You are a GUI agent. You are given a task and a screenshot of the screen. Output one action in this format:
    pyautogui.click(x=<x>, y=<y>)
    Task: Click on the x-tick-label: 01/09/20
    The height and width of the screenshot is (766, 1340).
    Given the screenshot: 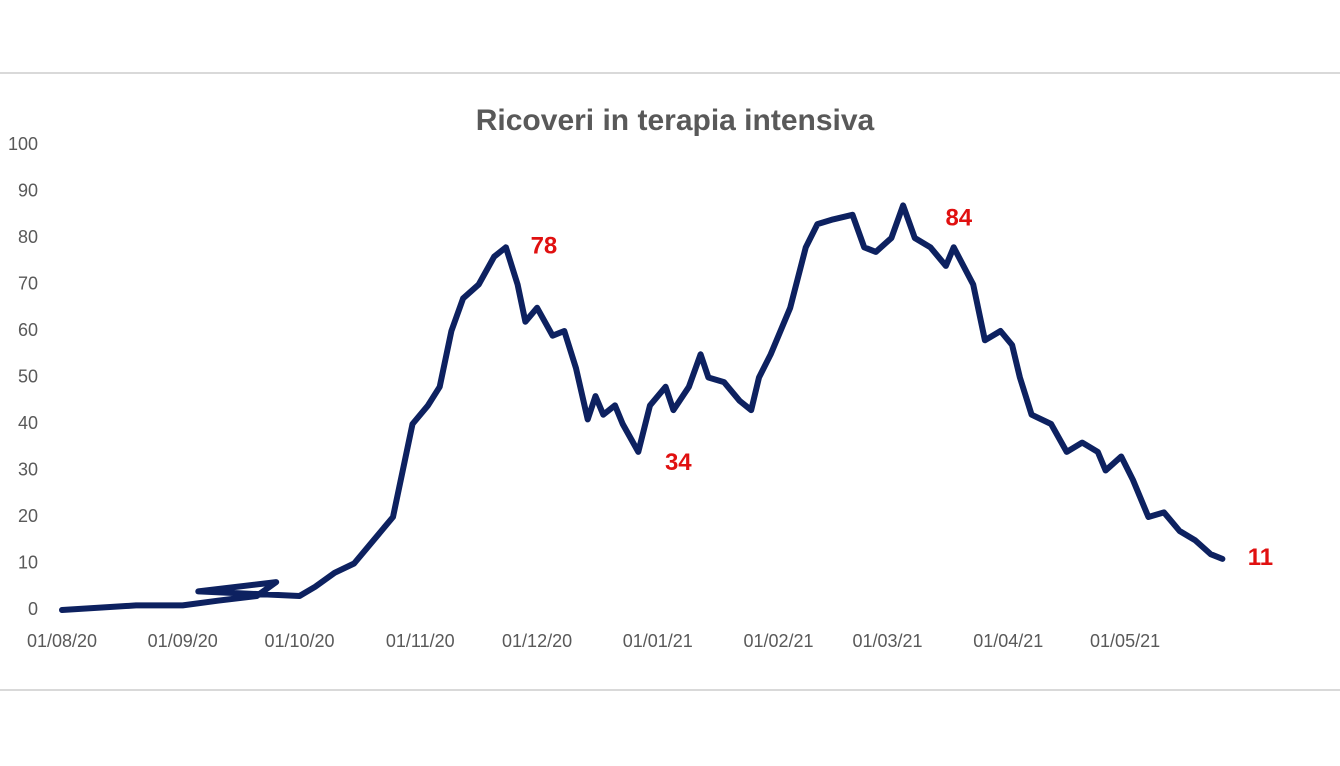 What is the action you would take?
    pyautogui.click(x=183, y=641)
    